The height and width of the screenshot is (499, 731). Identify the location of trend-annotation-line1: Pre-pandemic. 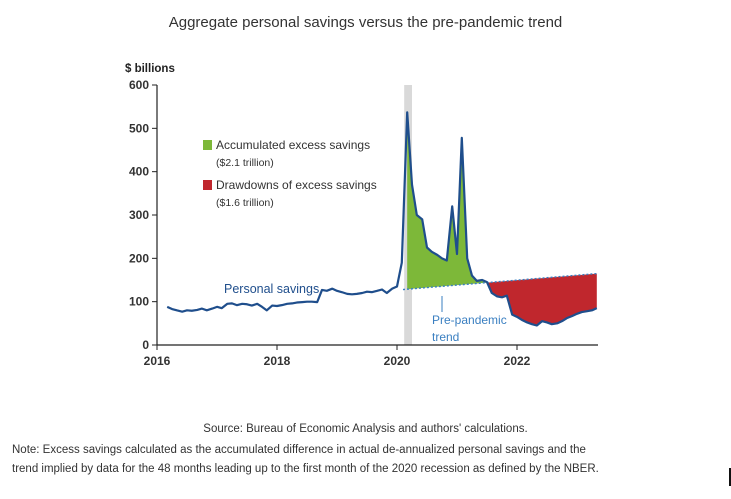
(469, 320).